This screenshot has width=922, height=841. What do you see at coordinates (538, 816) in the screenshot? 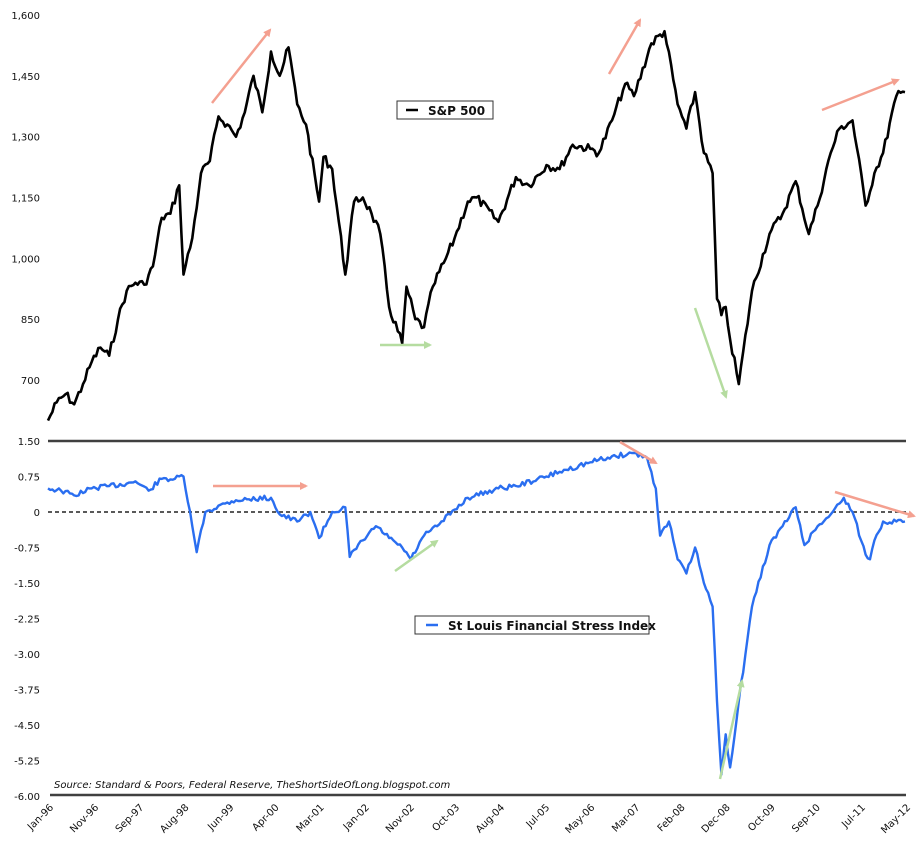
I see `x-tick-label: Jul-05` at bounding box center [538, 816].